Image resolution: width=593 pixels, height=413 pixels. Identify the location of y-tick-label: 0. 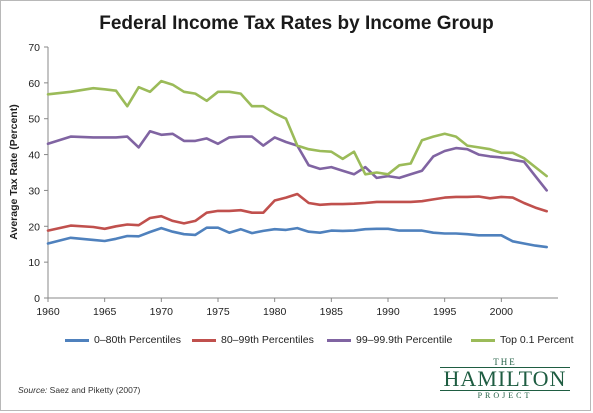
(37, 299).